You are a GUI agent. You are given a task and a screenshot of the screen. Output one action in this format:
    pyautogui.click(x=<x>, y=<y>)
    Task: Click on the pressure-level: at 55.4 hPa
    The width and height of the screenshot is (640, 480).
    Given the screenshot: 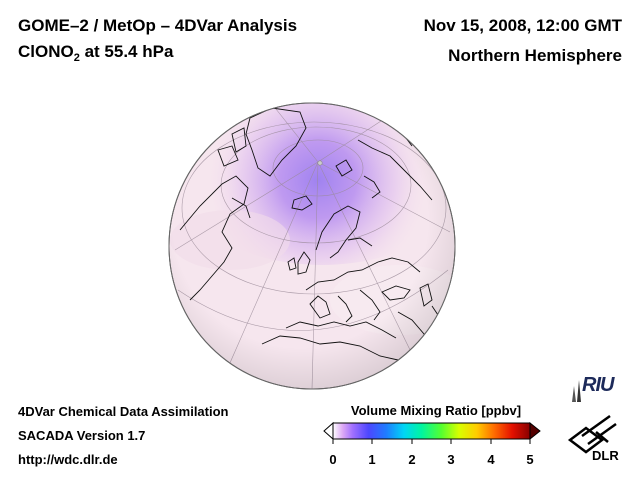 What is the action you would take?
    pyautogui.click(x=126, y=51)
    